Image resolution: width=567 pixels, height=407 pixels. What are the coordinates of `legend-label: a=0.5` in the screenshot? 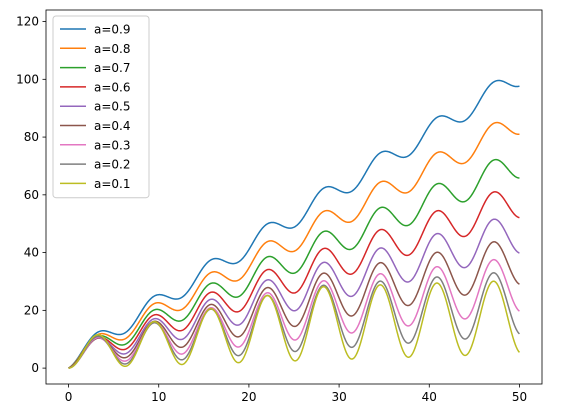 It's located at (112, 107).